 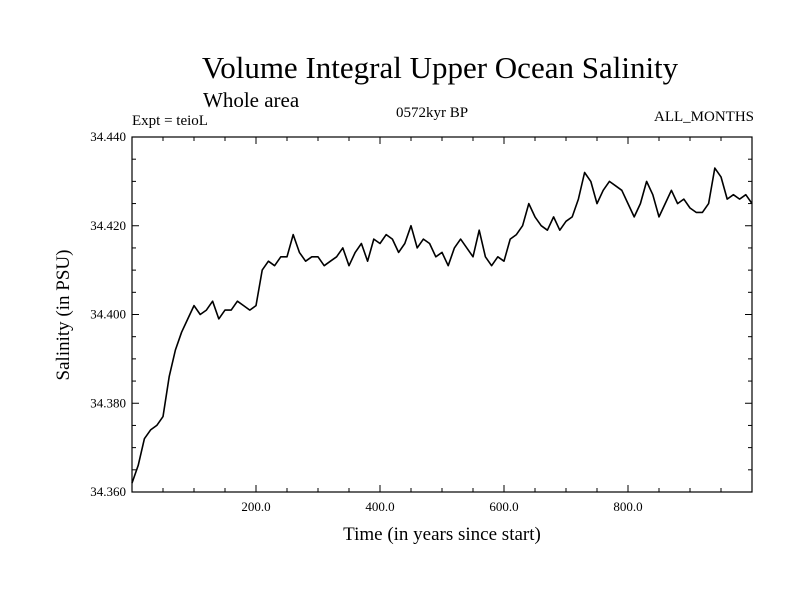 I want to click on x-tick-label: 400.0, so click(x=379, y=506).